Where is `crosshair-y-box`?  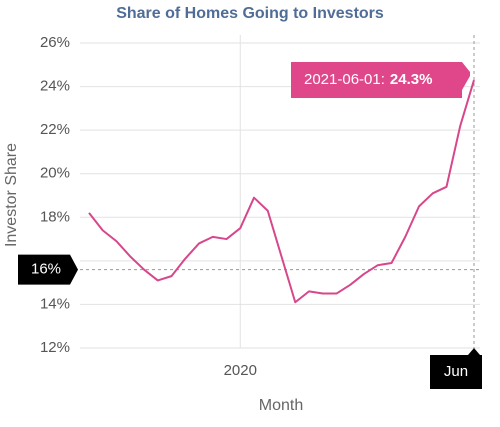 crosshair-y-box is located at coordinates (48, 269).